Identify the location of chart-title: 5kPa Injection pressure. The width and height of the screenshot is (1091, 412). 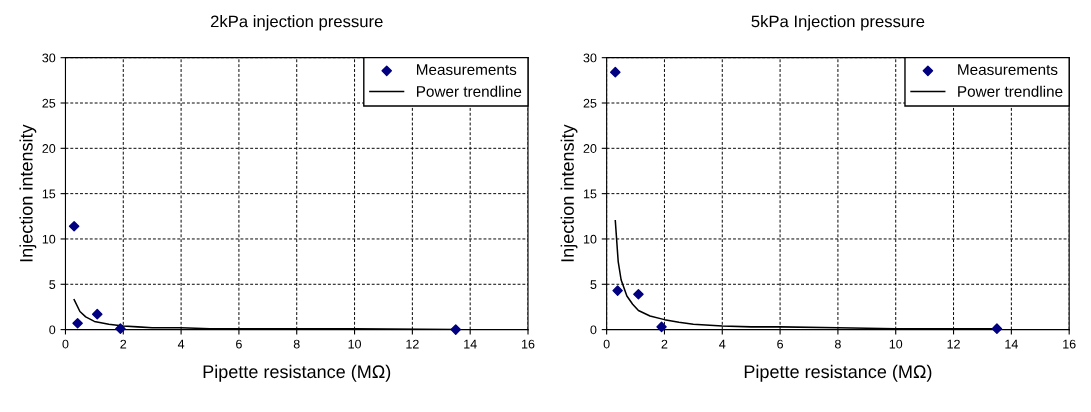
(838, 23).